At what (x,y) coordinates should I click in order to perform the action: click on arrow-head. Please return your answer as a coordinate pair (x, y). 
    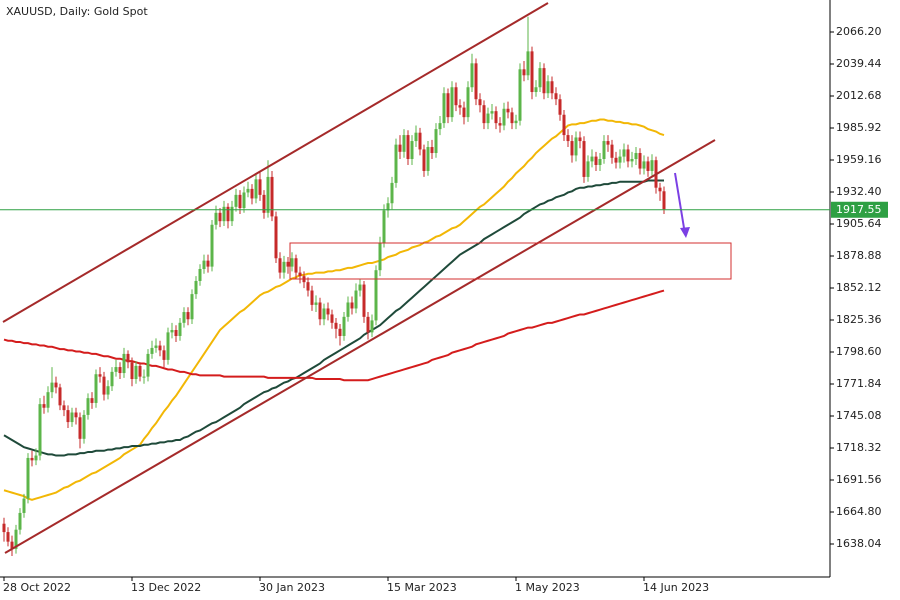
    Looking at the image, I should click on (685, 232).